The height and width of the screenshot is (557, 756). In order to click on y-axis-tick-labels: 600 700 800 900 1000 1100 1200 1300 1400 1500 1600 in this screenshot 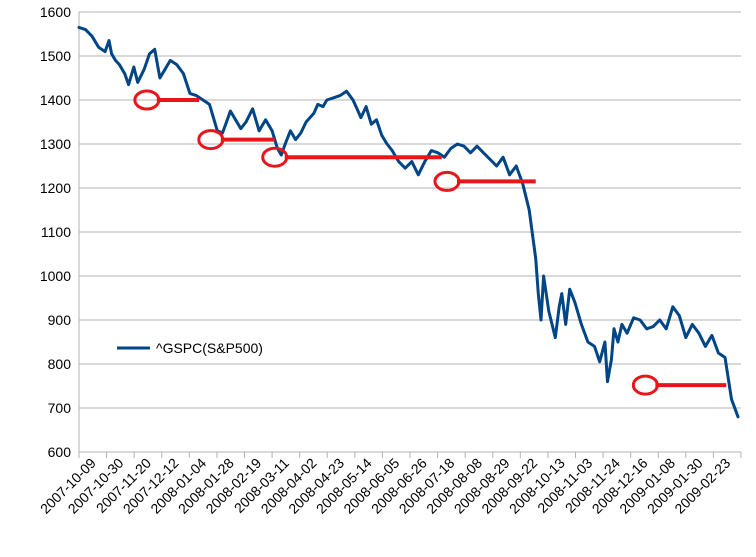, I will do `click(55, 232)`.